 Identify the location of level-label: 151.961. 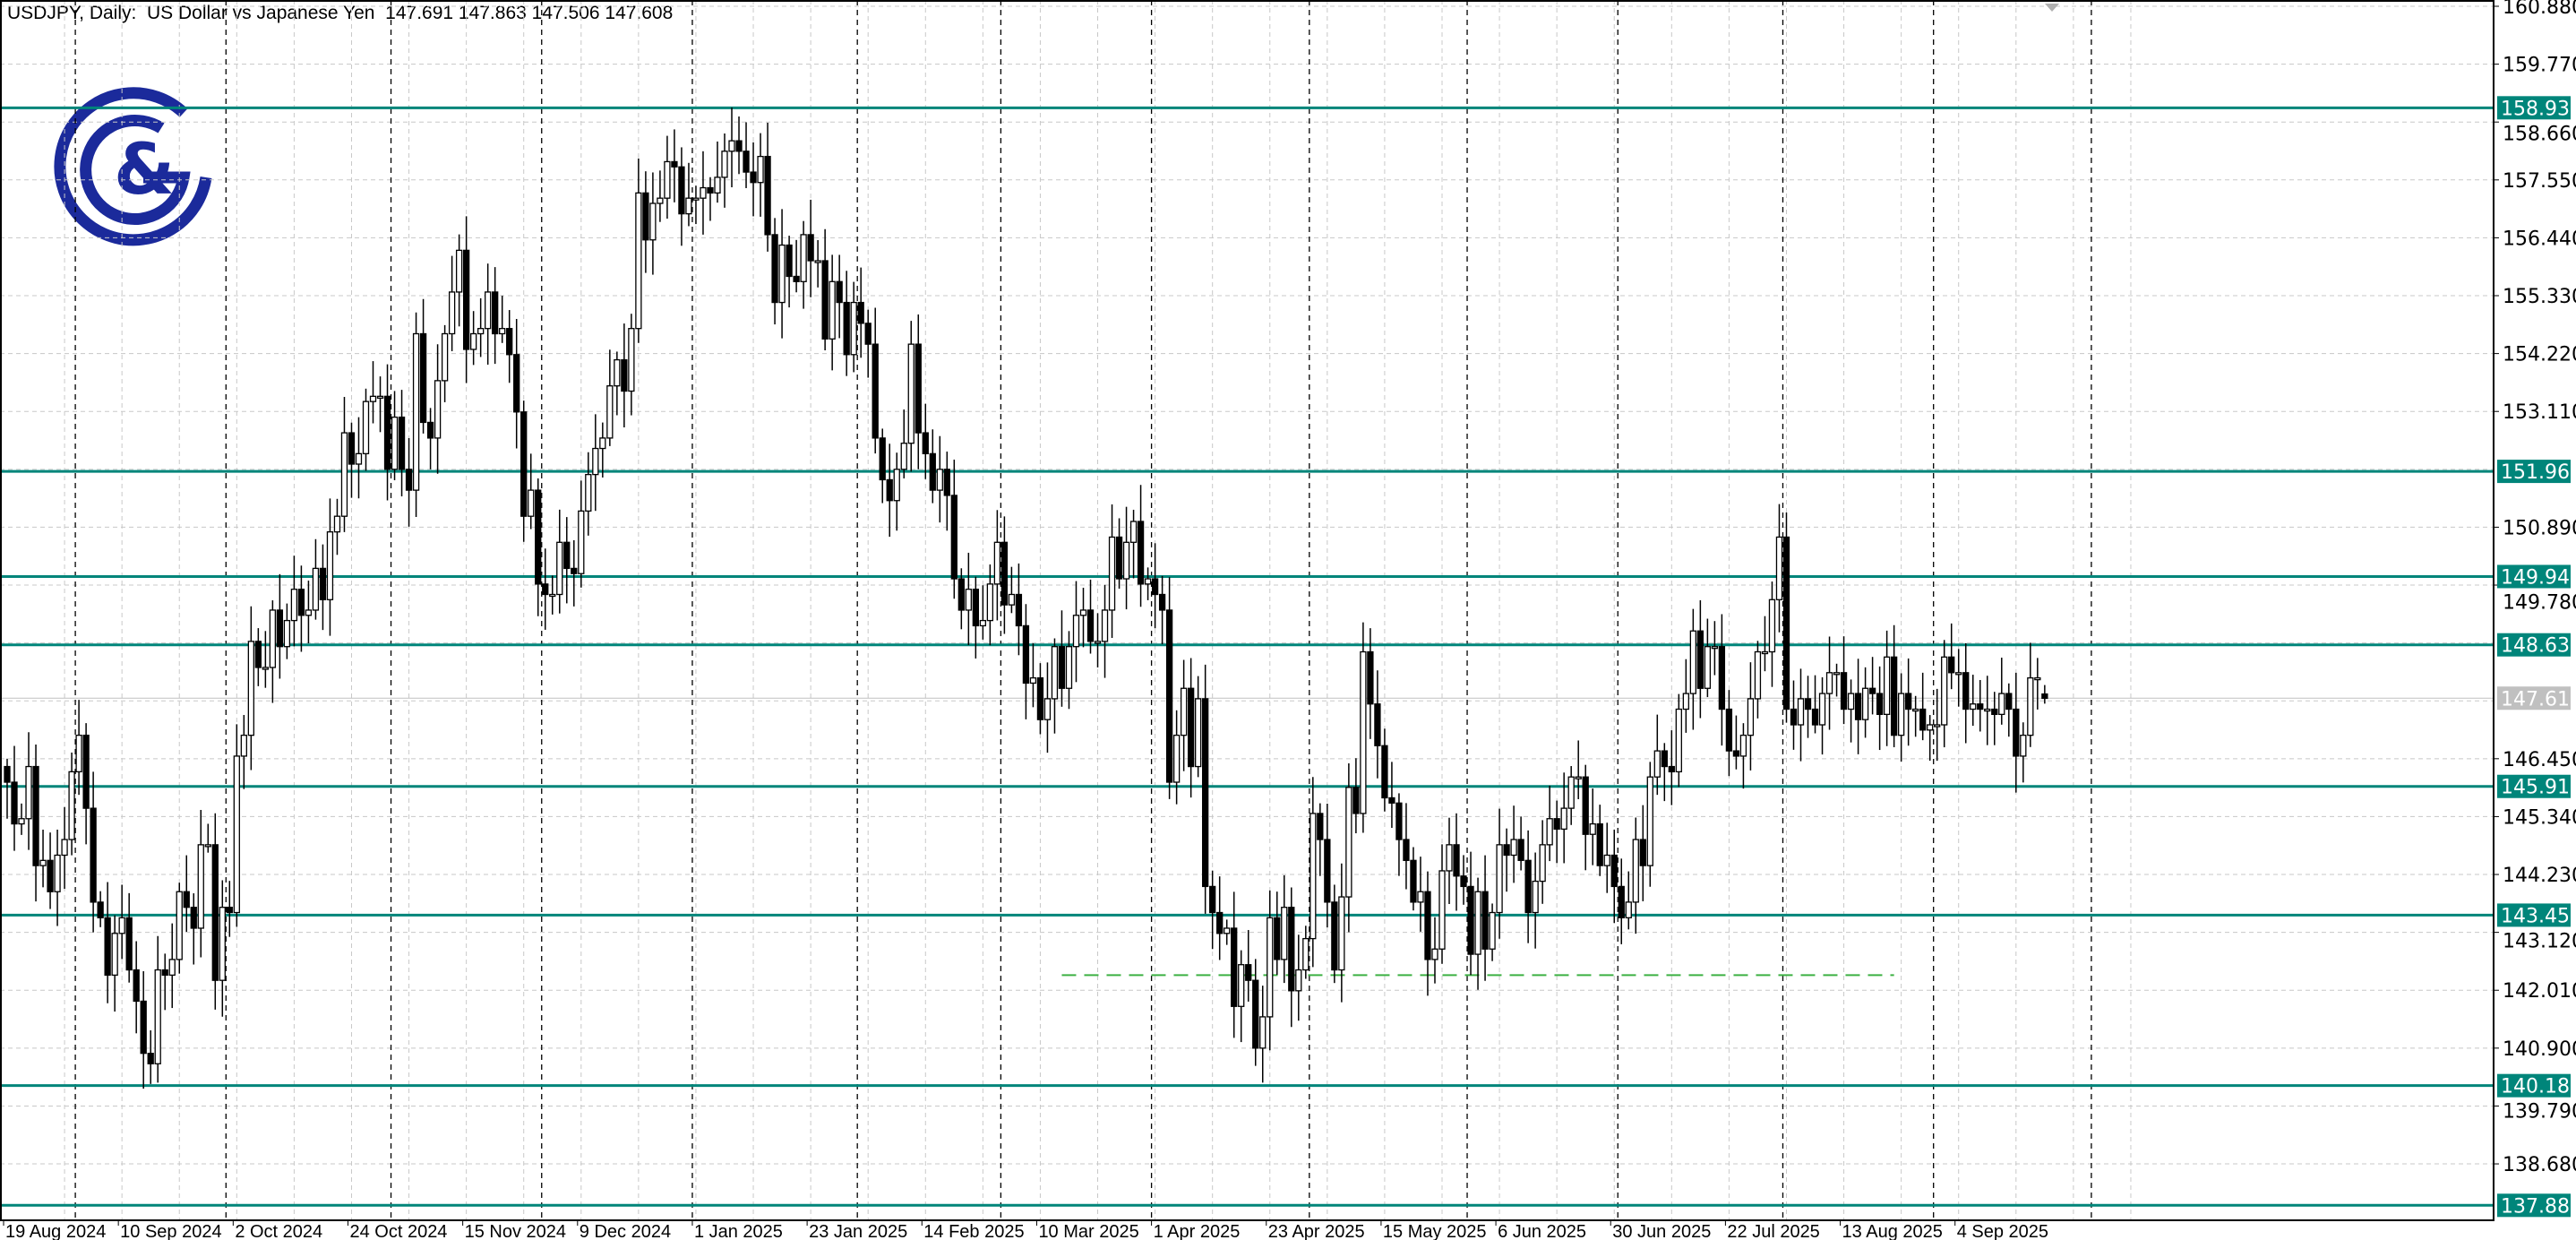
(2538, 473).